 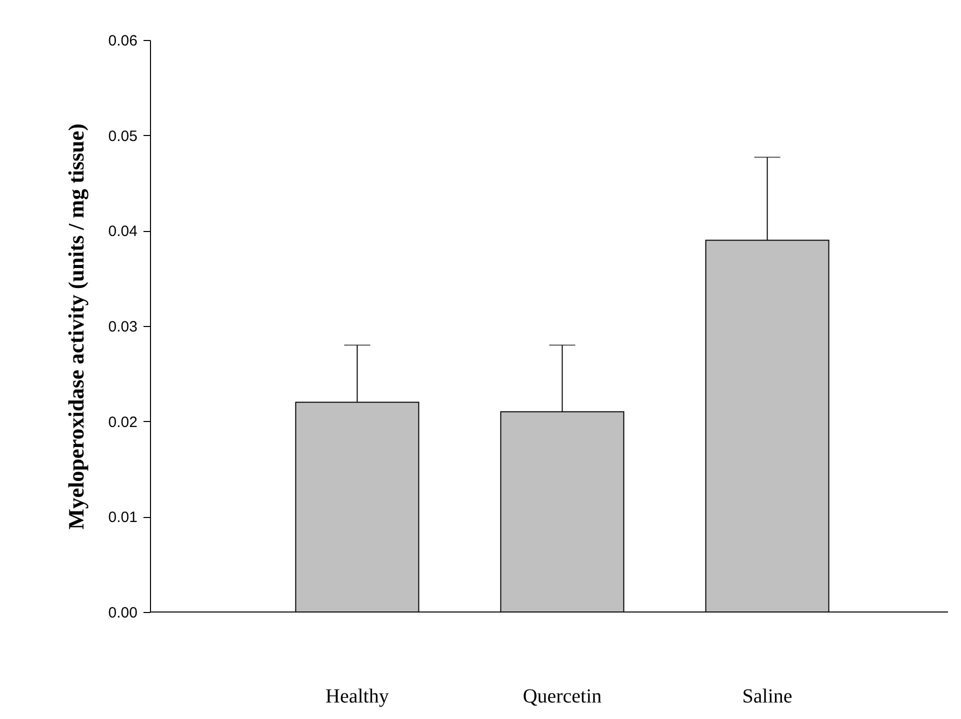 What do you see at coordinates (123, 613) in the screenshot?
I see `y-tick-label: 0.00` at bounding box center [123, 613].